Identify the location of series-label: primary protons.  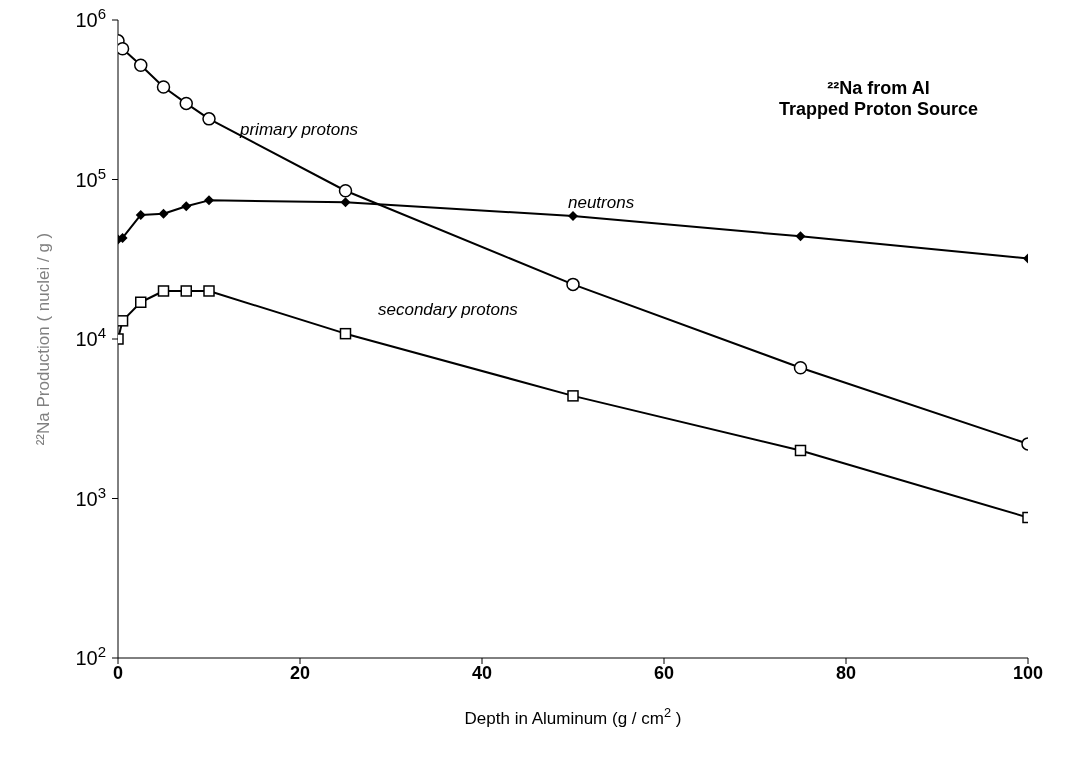
(299, 130).